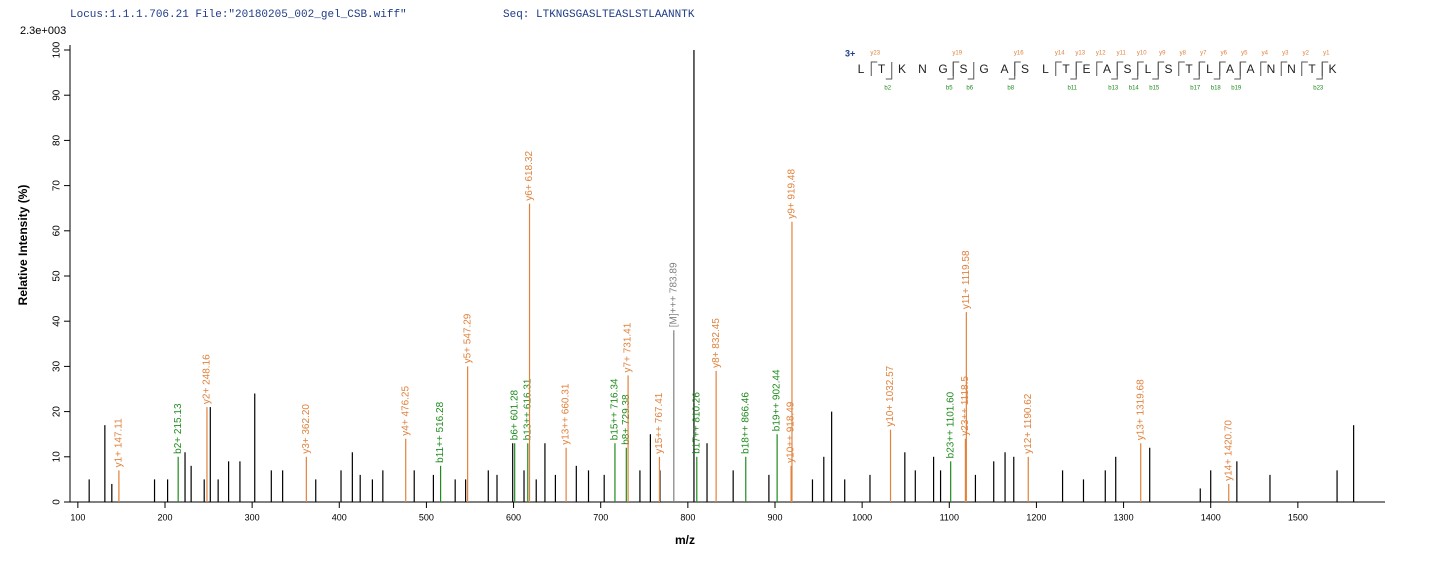  What do you see at coordinates (1019, 54) in the screenshot?
I see `y-break-label: y16` at bounding box center [1019, 54].